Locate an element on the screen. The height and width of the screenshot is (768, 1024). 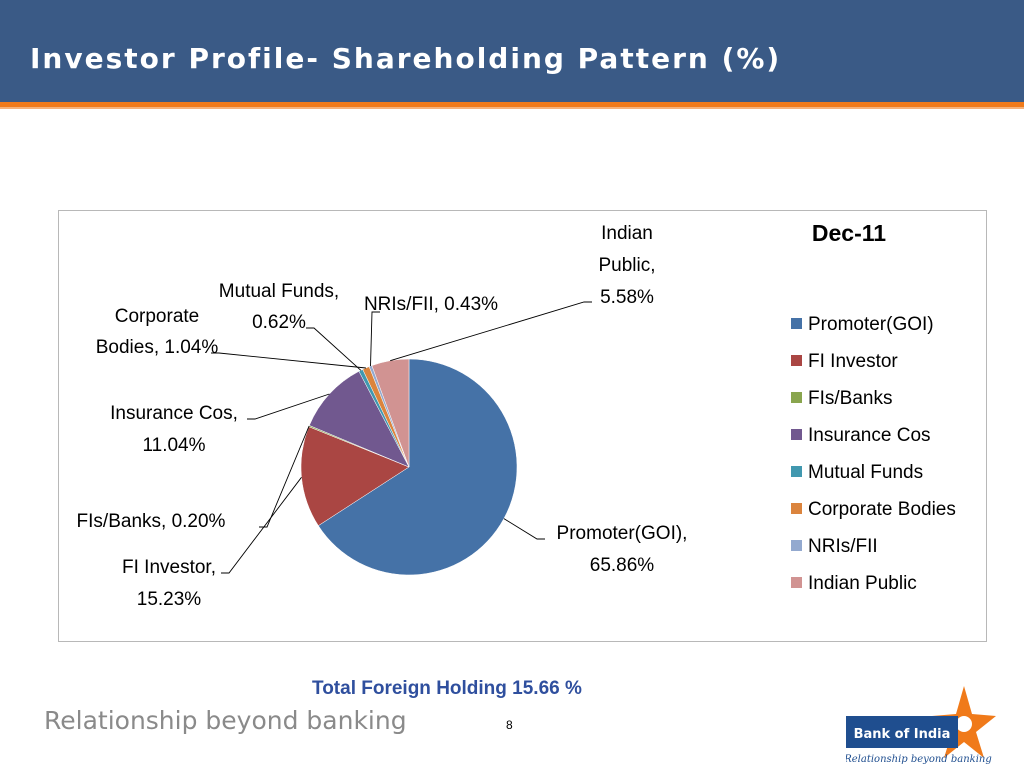
pie-slice-indian-public is located at coordinates (390, 413).